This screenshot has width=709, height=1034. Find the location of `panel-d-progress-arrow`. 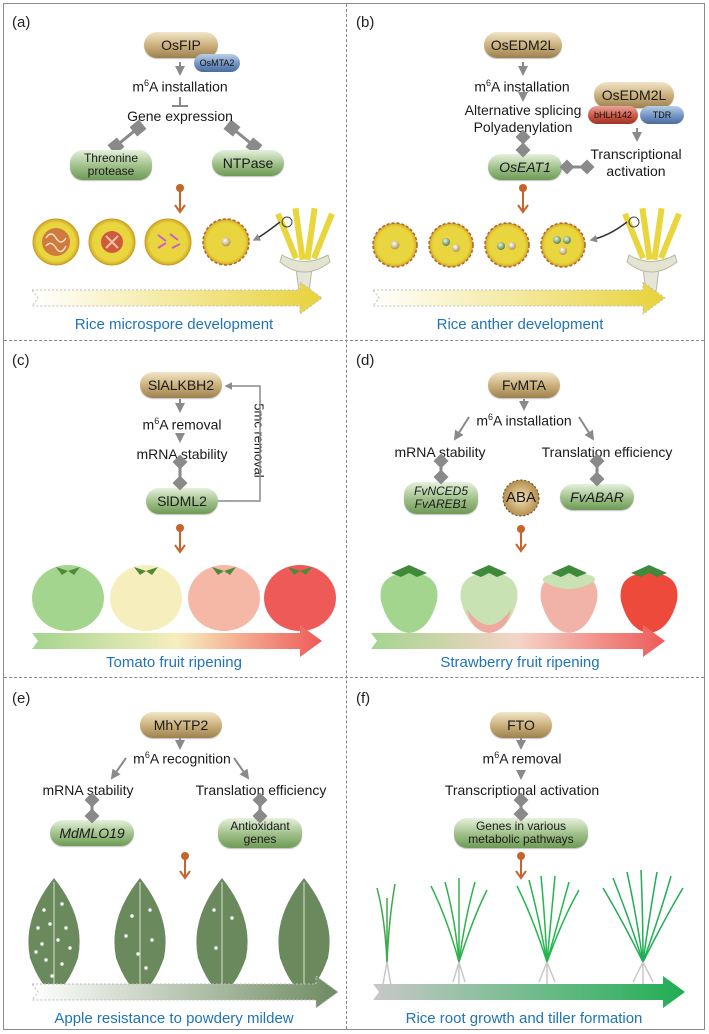

panel-d-progress-arrow is located at coordinates (518, 641).